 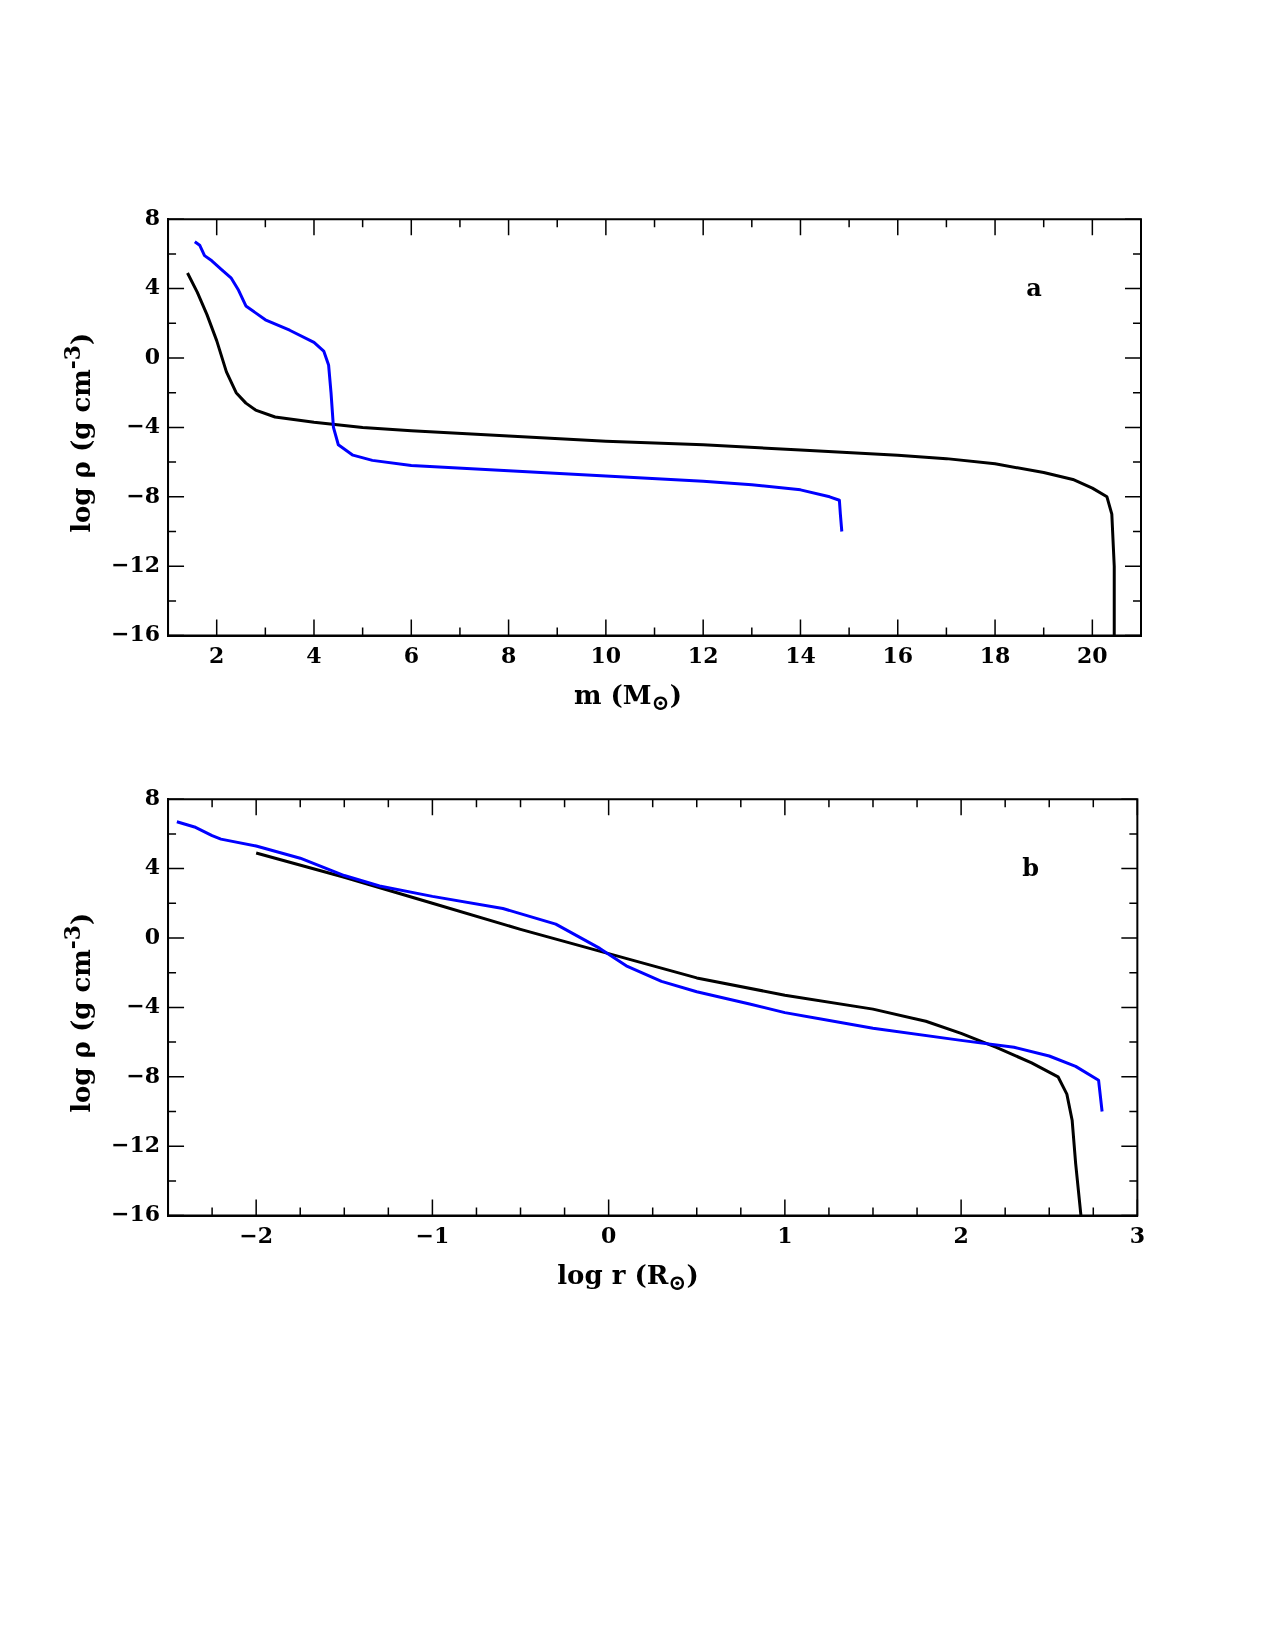 What do you see at coordinates (800, 654) in the screenshot?
I see `x-tick-label: 14` at bounding box center [800, 654].